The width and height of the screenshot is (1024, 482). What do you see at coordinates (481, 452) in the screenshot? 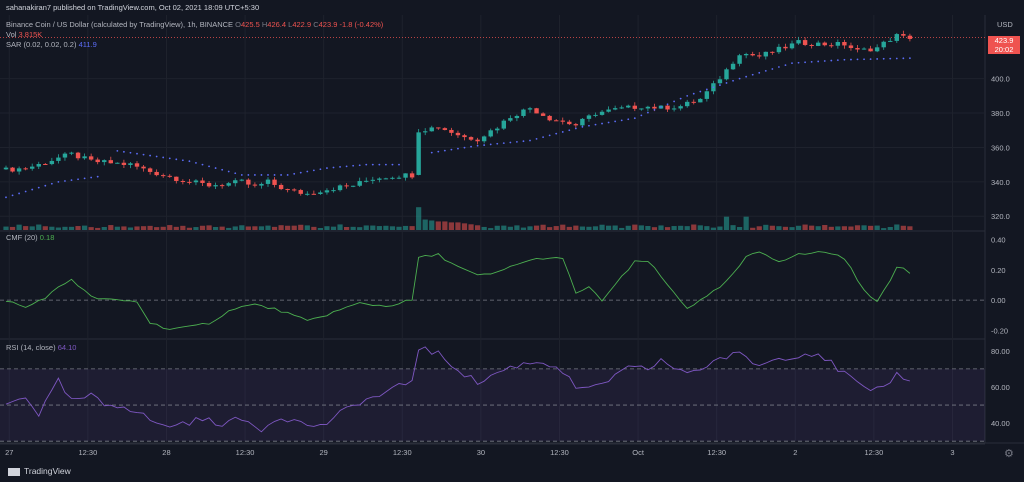
I see `x-tick-label: 30` at bounding box center [481, 452].